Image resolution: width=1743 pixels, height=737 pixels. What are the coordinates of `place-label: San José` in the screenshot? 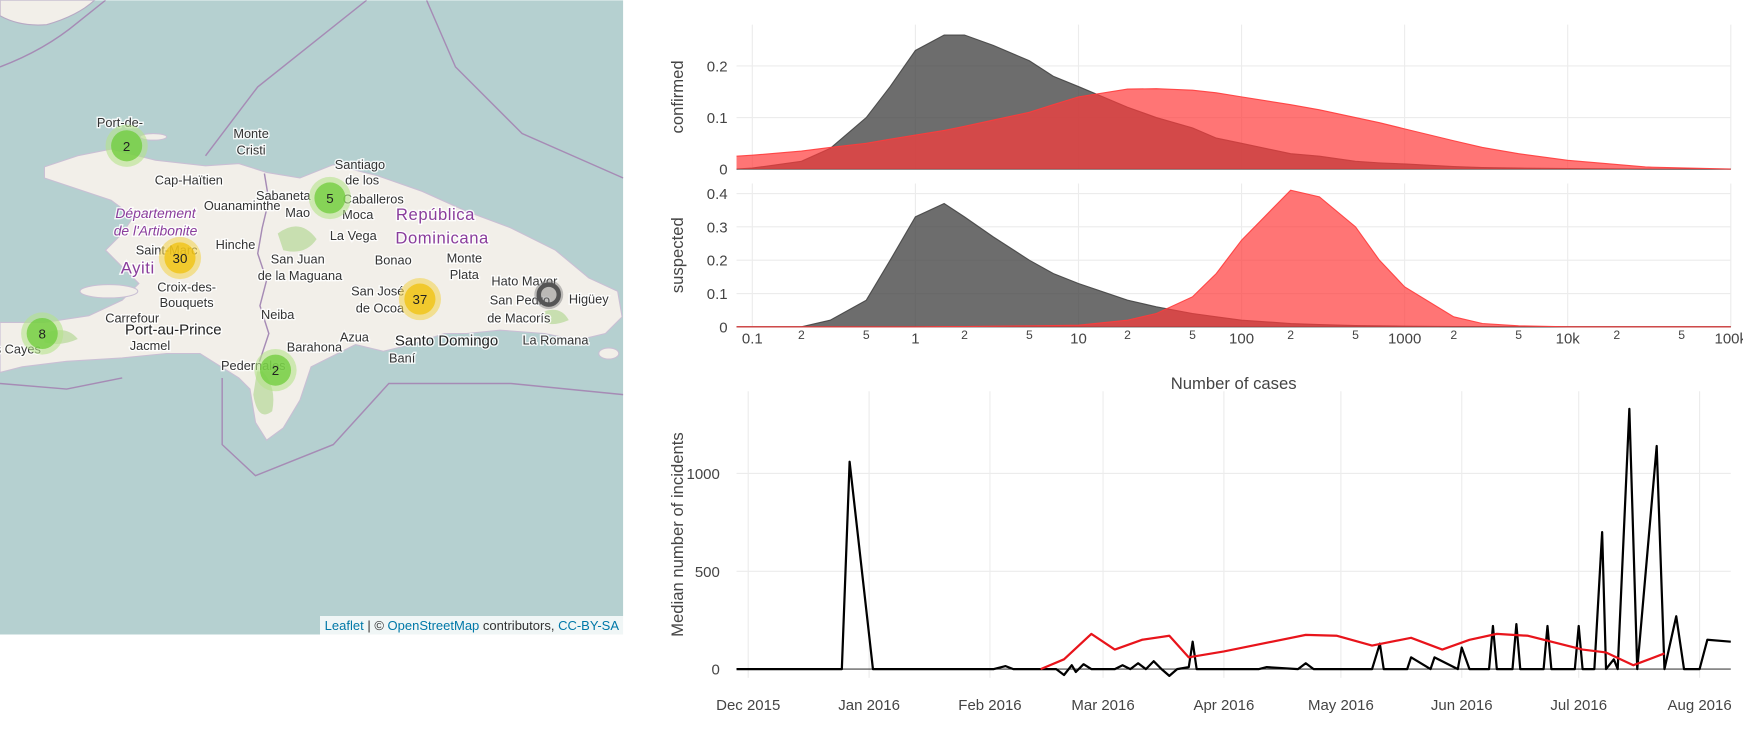 It's located at (377, 291).